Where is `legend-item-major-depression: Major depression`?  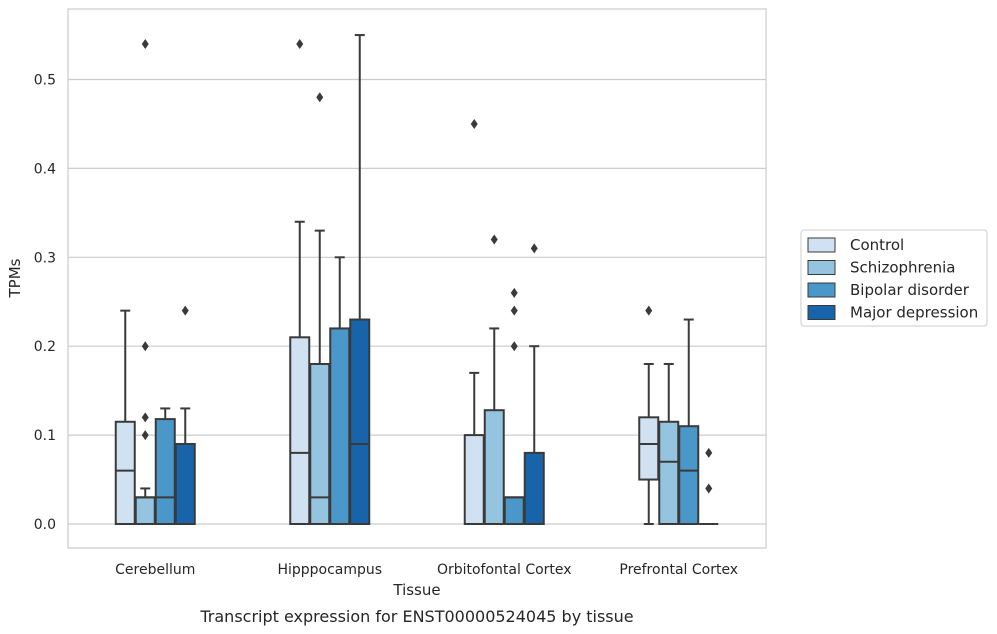
legend-item-major-depression: Major depression is located at coordinates (892, 313).